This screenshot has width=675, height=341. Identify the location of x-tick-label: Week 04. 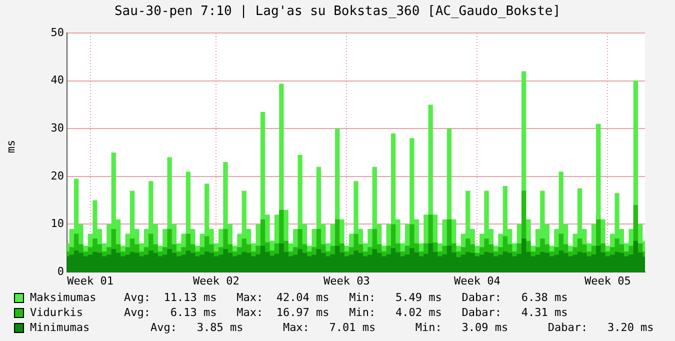
(477, 281).